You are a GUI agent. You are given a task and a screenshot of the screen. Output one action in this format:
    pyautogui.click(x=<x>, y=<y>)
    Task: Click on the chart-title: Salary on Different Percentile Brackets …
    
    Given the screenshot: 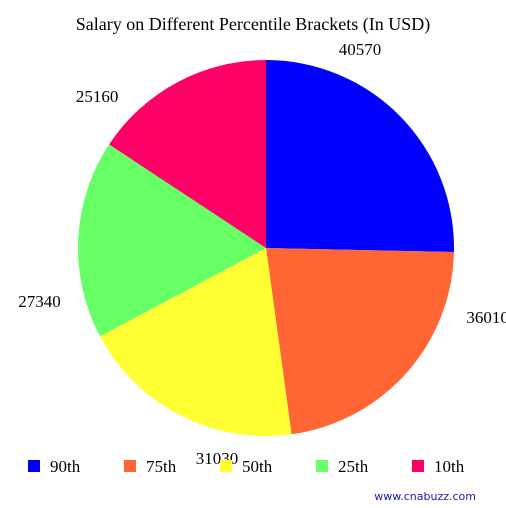 What is the action you would take?
    pyautogui.click(x=253, y=24)
    